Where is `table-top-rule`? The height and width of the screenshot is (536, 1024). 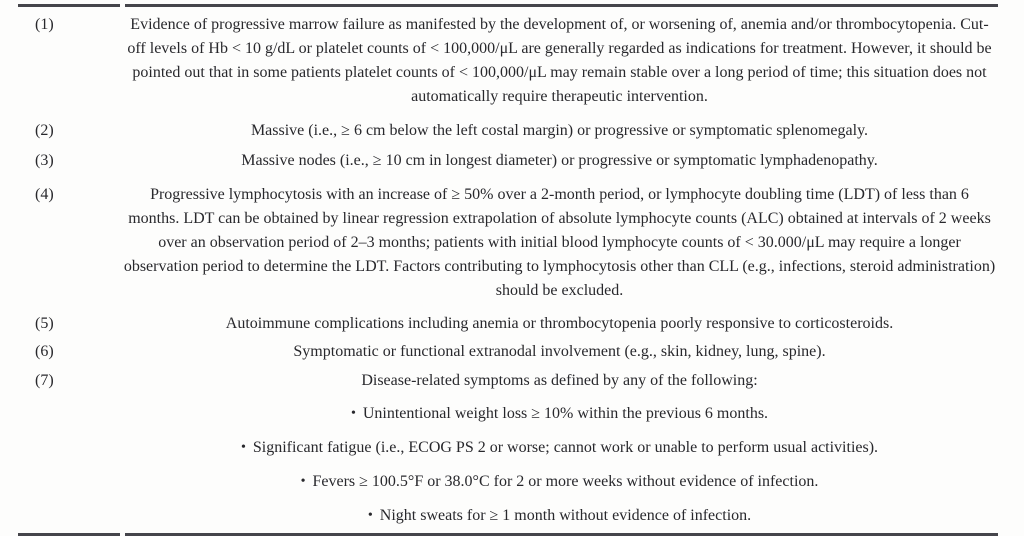
table-top-rule is located at coordinates (508, 5).